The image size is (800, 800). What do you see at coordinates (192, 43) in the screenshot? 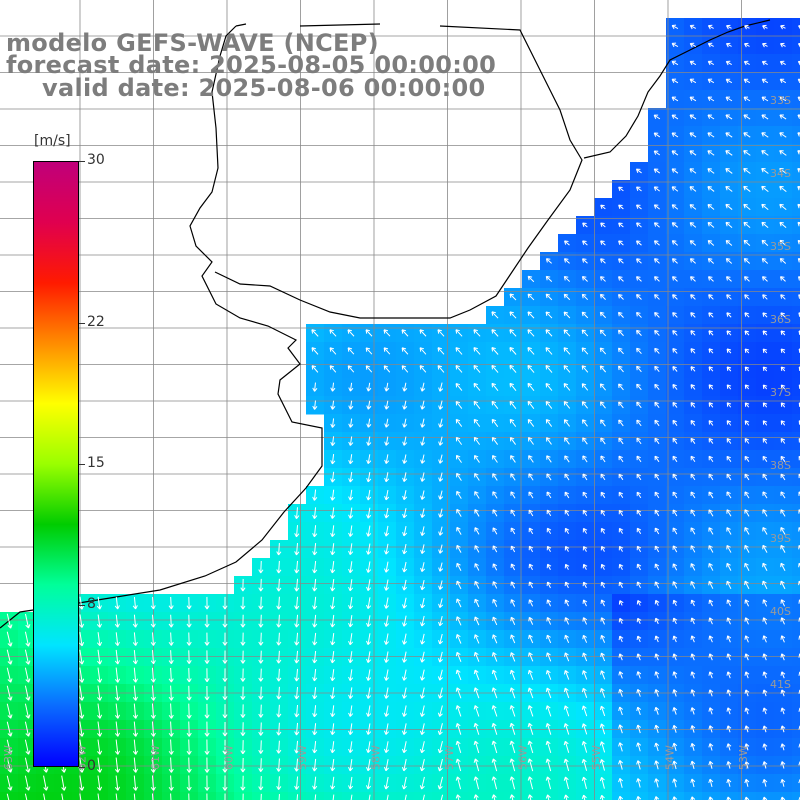
I see `title-model: modelo GEFS-WAVE (NCEP)` at bounding box center [192, 43].